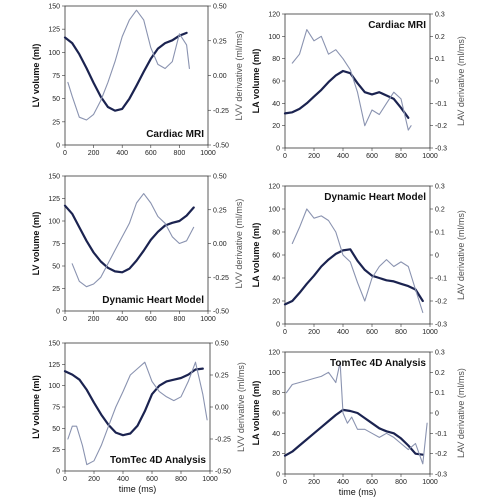  I want to click on y2-axis-label: LVV derivative (ml/ms), so click(239, 76).